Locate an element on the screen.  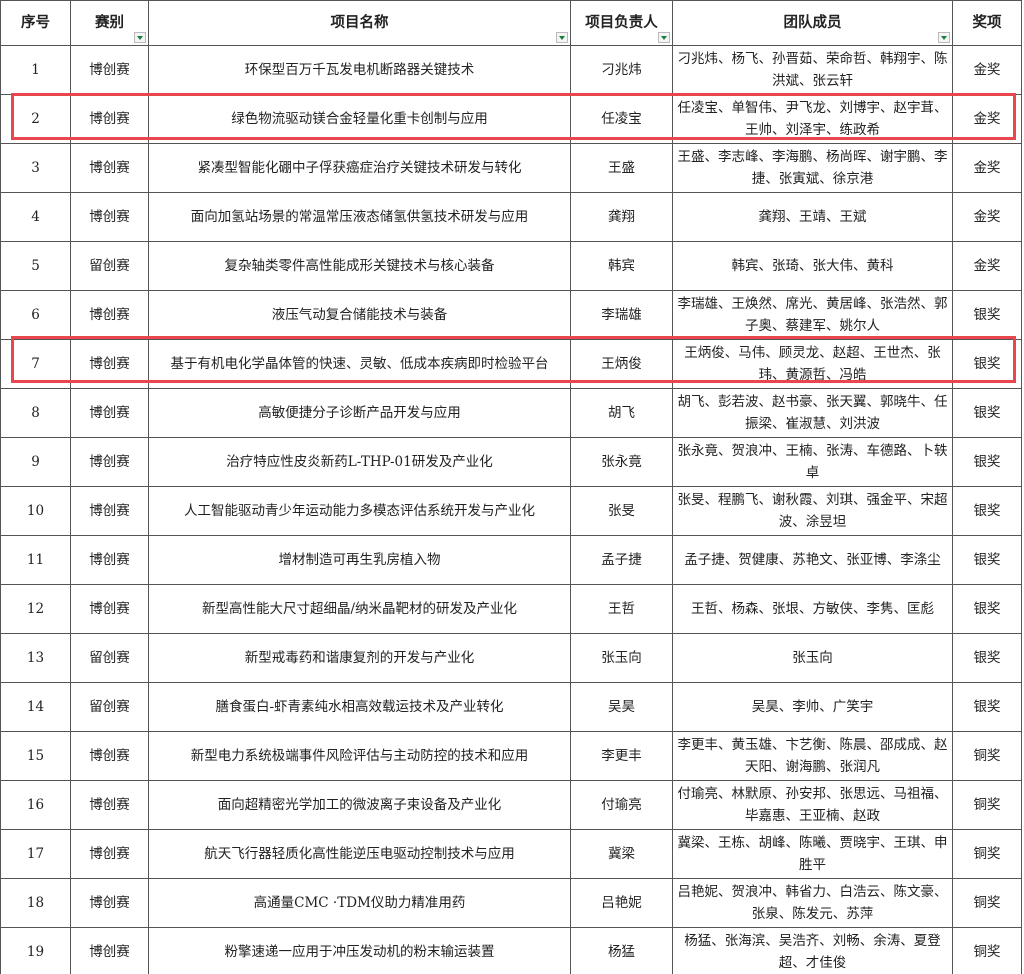
cell-index: 10 is located at coordinates (35, 511).